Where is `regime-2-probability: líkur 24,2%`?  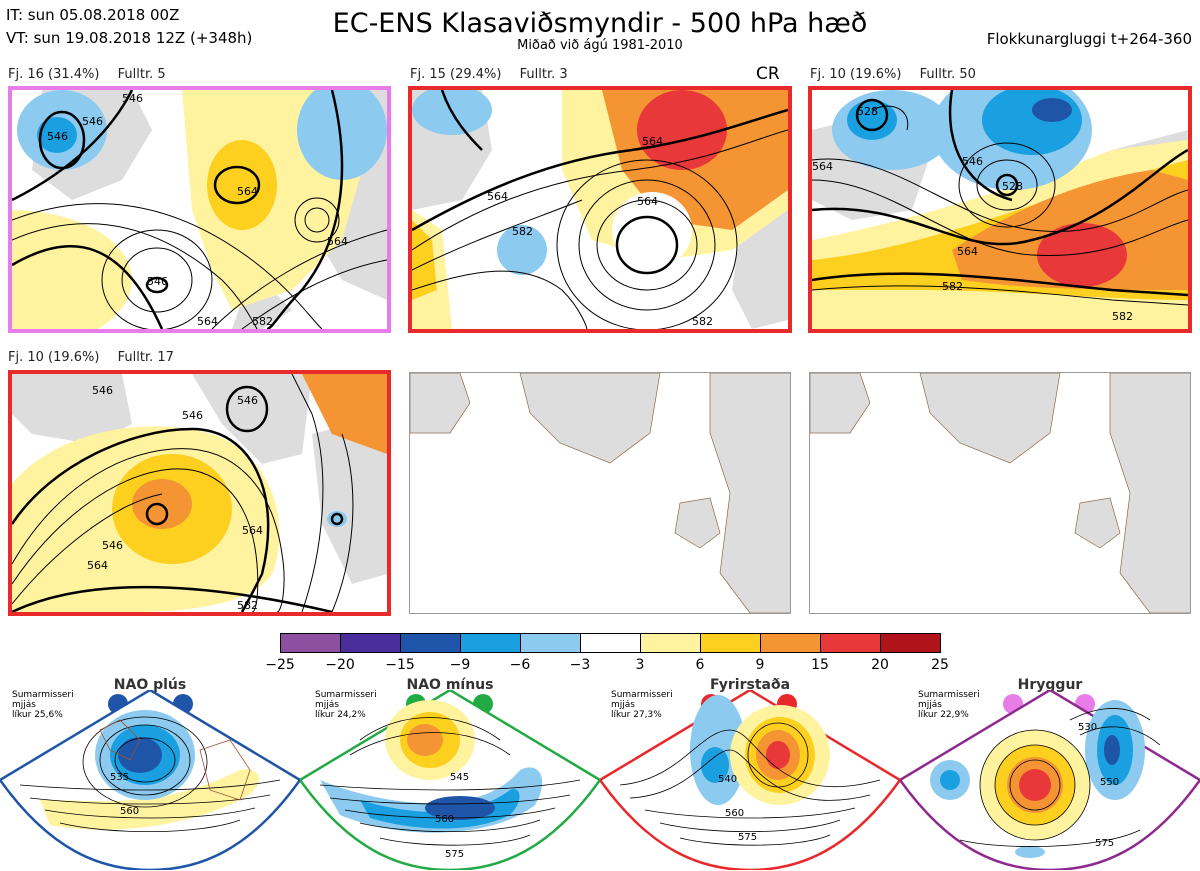 regime-2-probability: líkur 24,2% is located at coordinates (340, 715).